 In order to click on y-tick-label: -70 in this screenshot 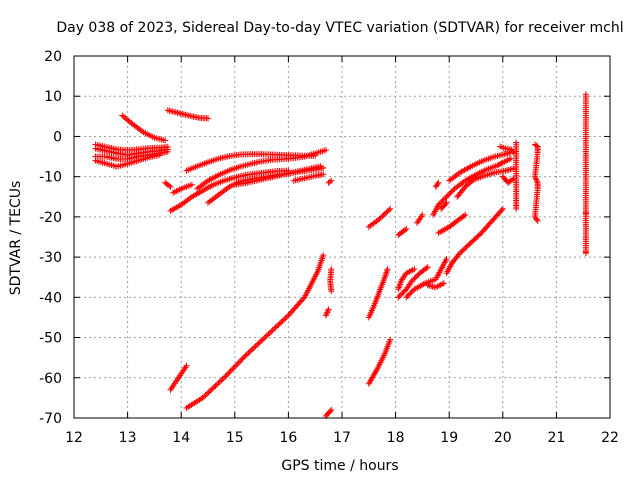, I will do `click(50, 419)`.